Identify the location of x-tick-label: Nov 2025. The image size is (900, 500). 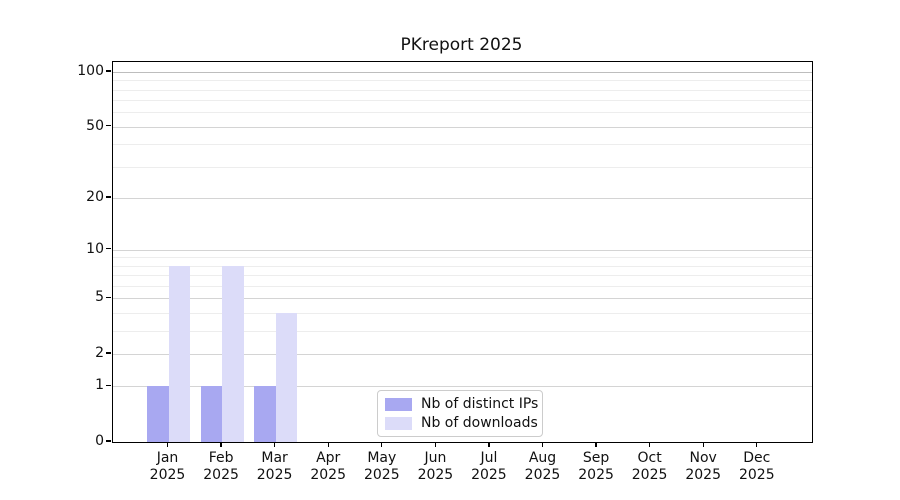
(703, 466).